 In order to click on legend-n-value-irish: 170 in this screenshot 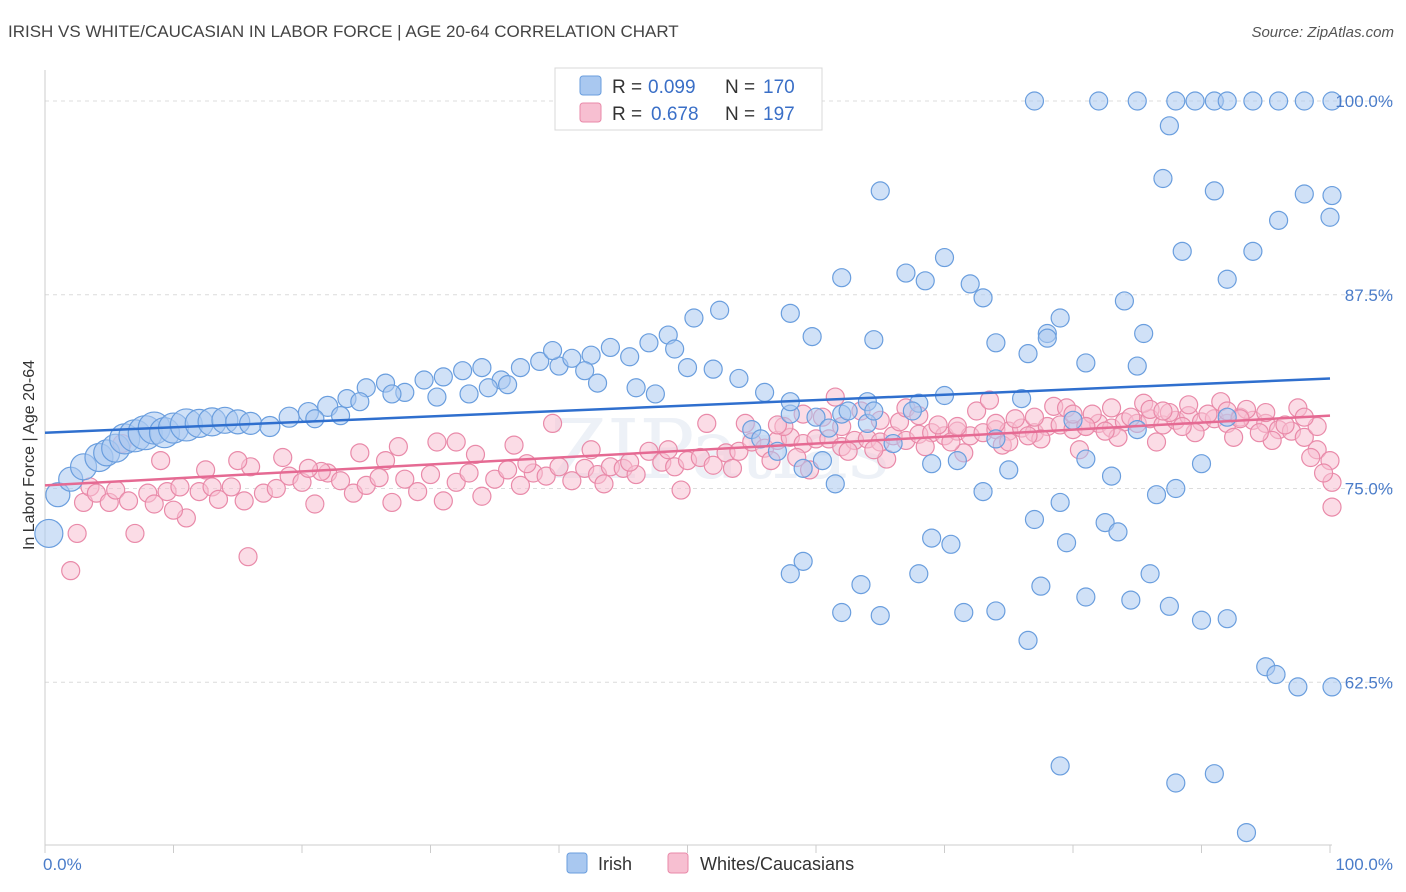, I will do `click(779, 87)`.